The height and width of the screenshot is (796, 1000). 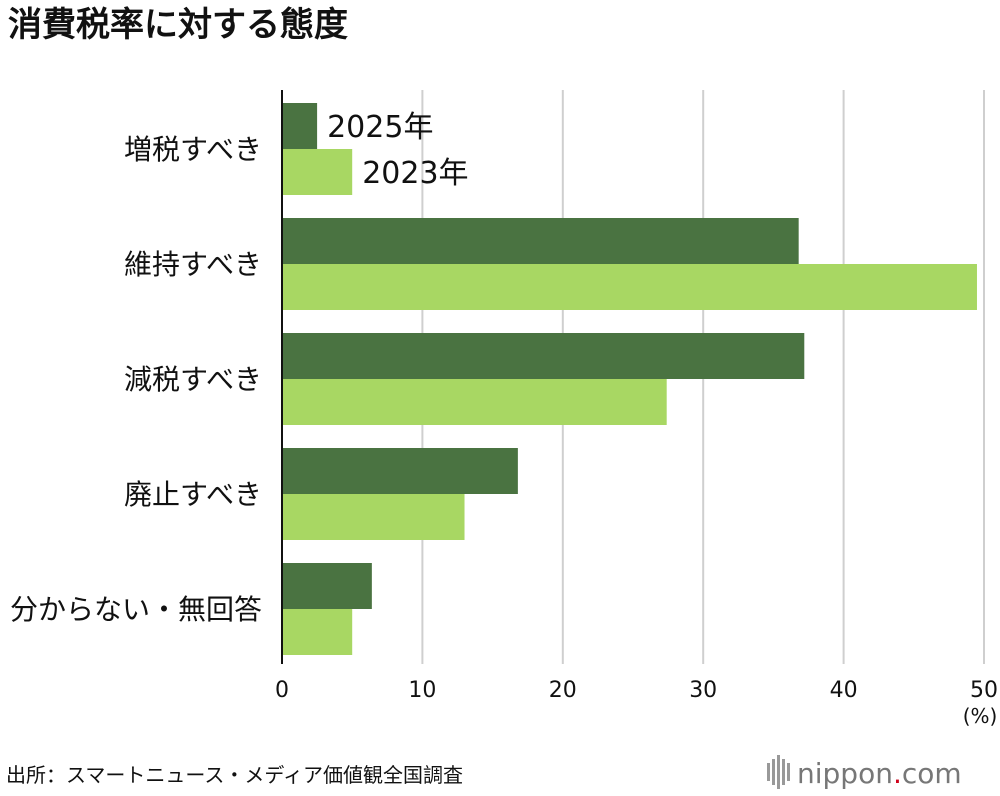 I want to click on x-tick-label: 20, so click(x=563, y=690).